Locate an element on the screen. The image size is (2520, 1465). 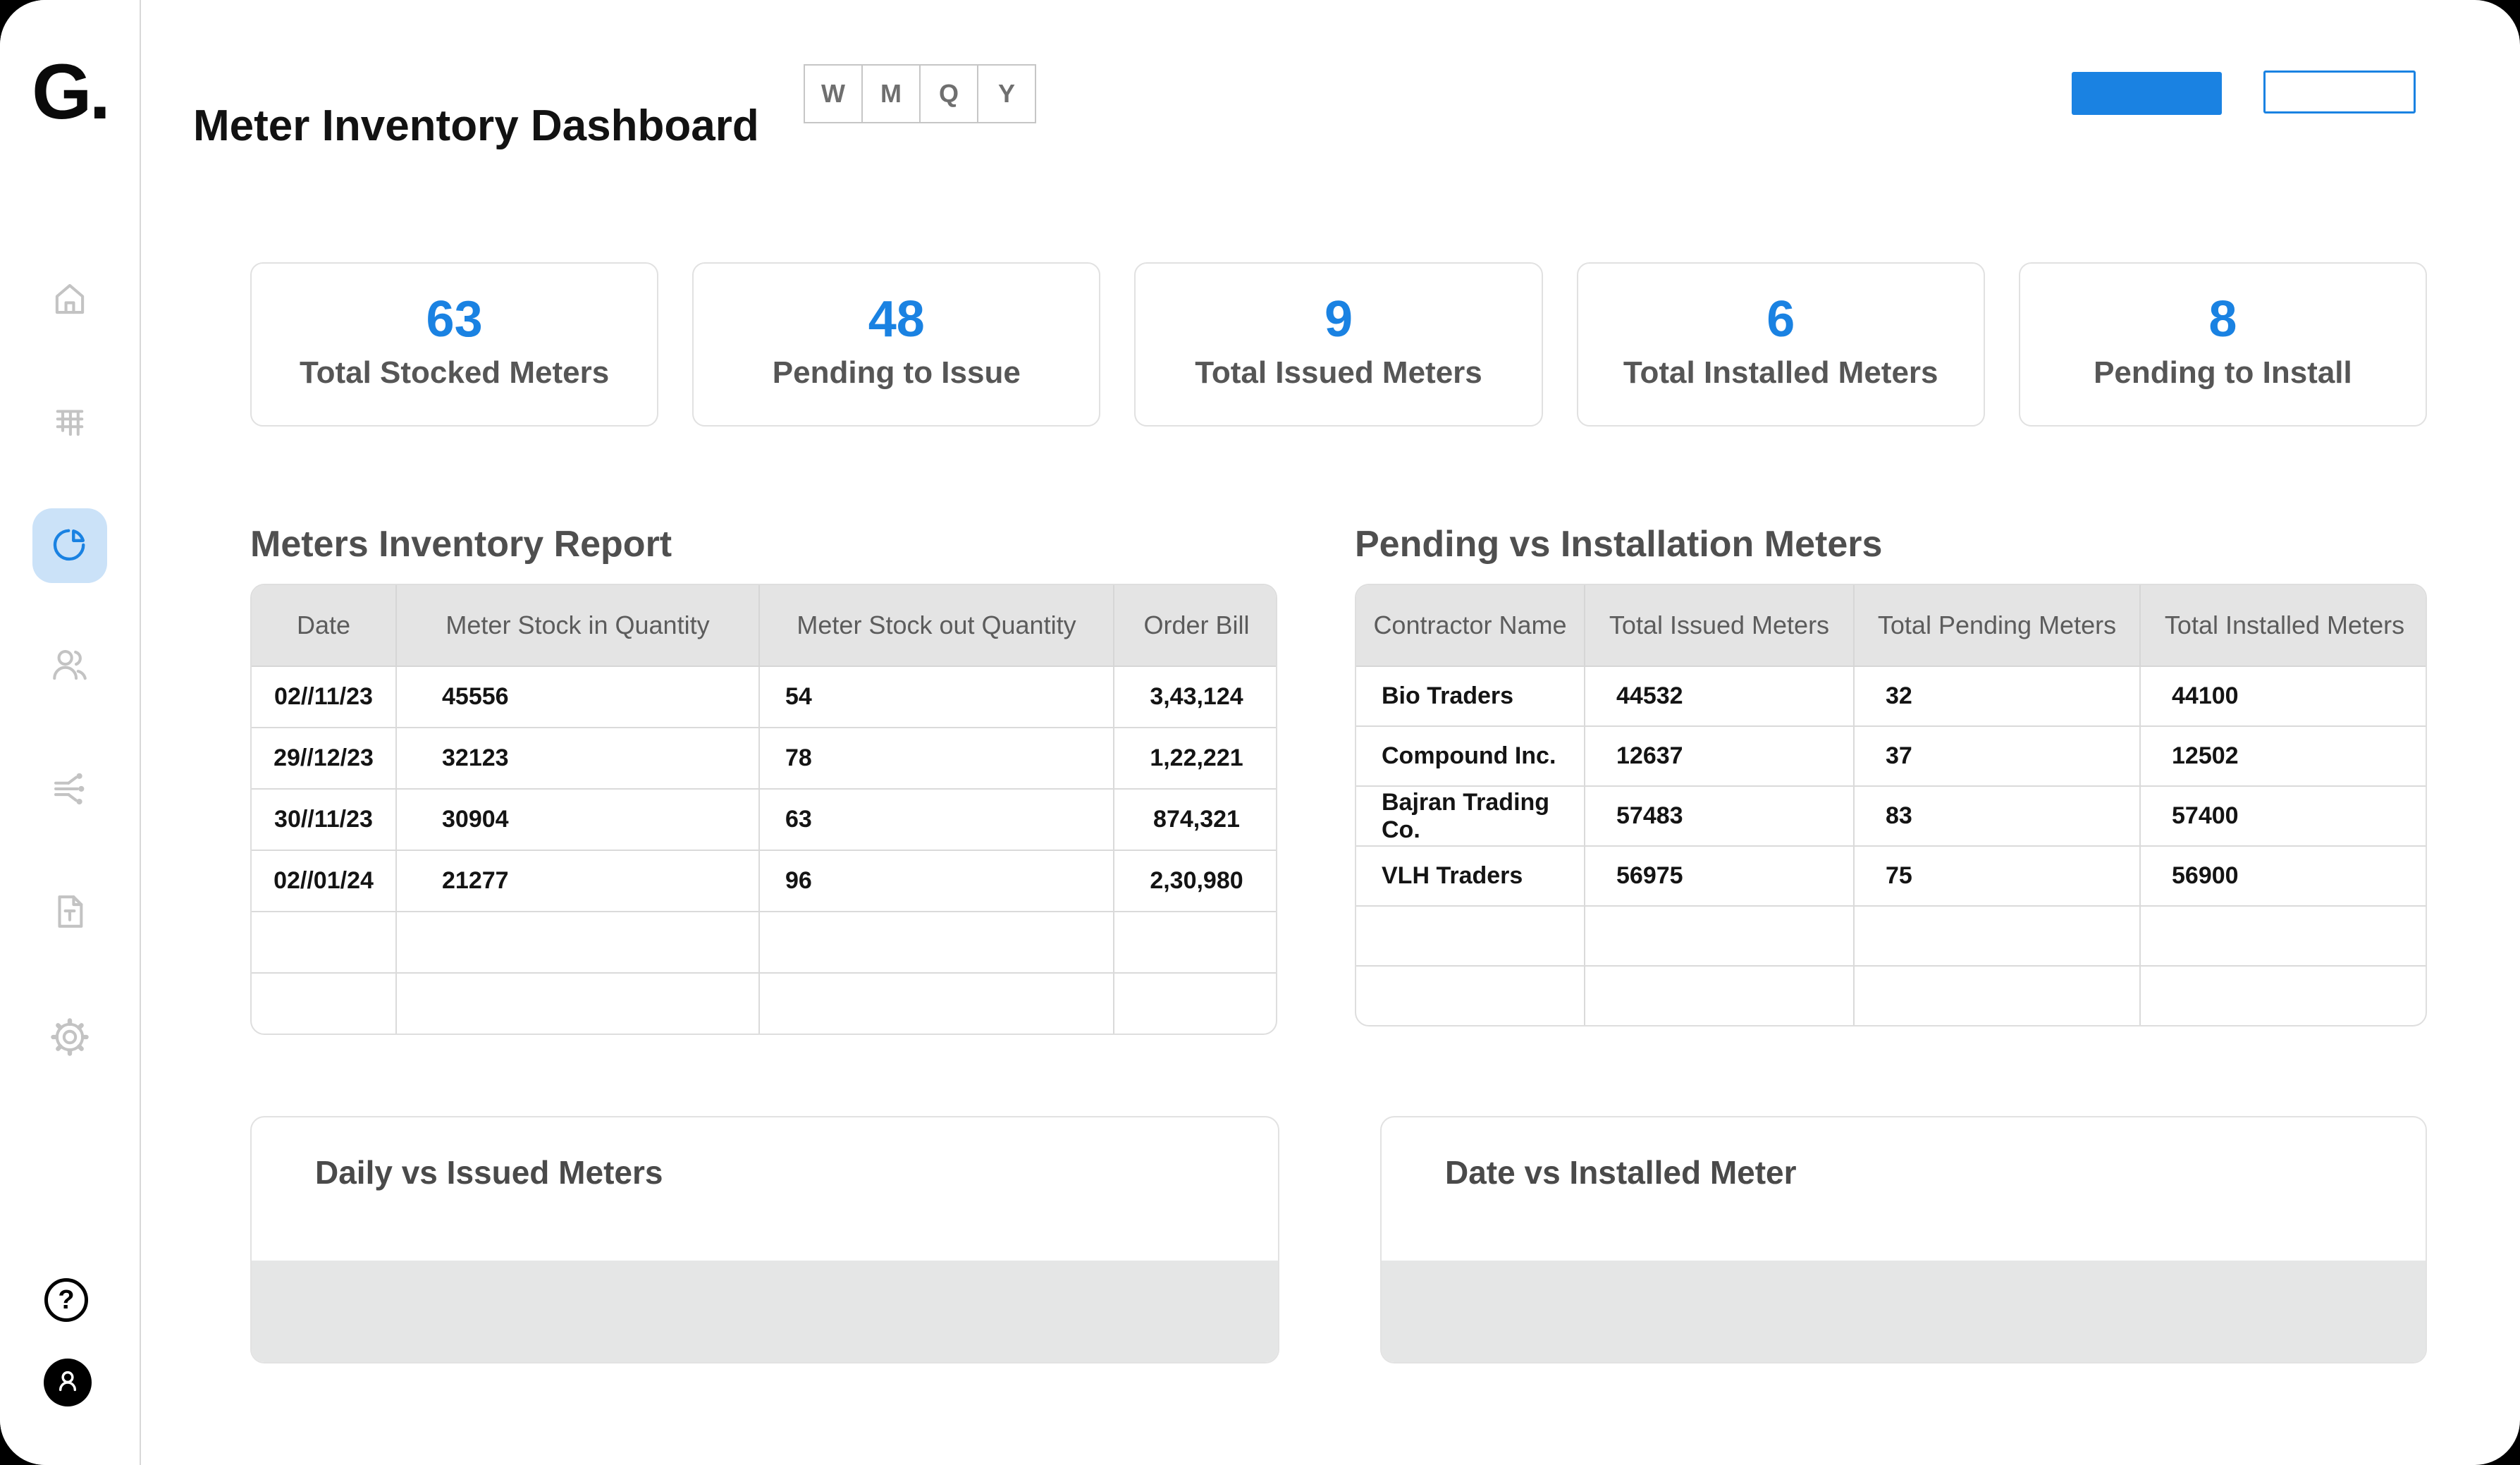
table-grid-icon is located at coordinates (69, 423).